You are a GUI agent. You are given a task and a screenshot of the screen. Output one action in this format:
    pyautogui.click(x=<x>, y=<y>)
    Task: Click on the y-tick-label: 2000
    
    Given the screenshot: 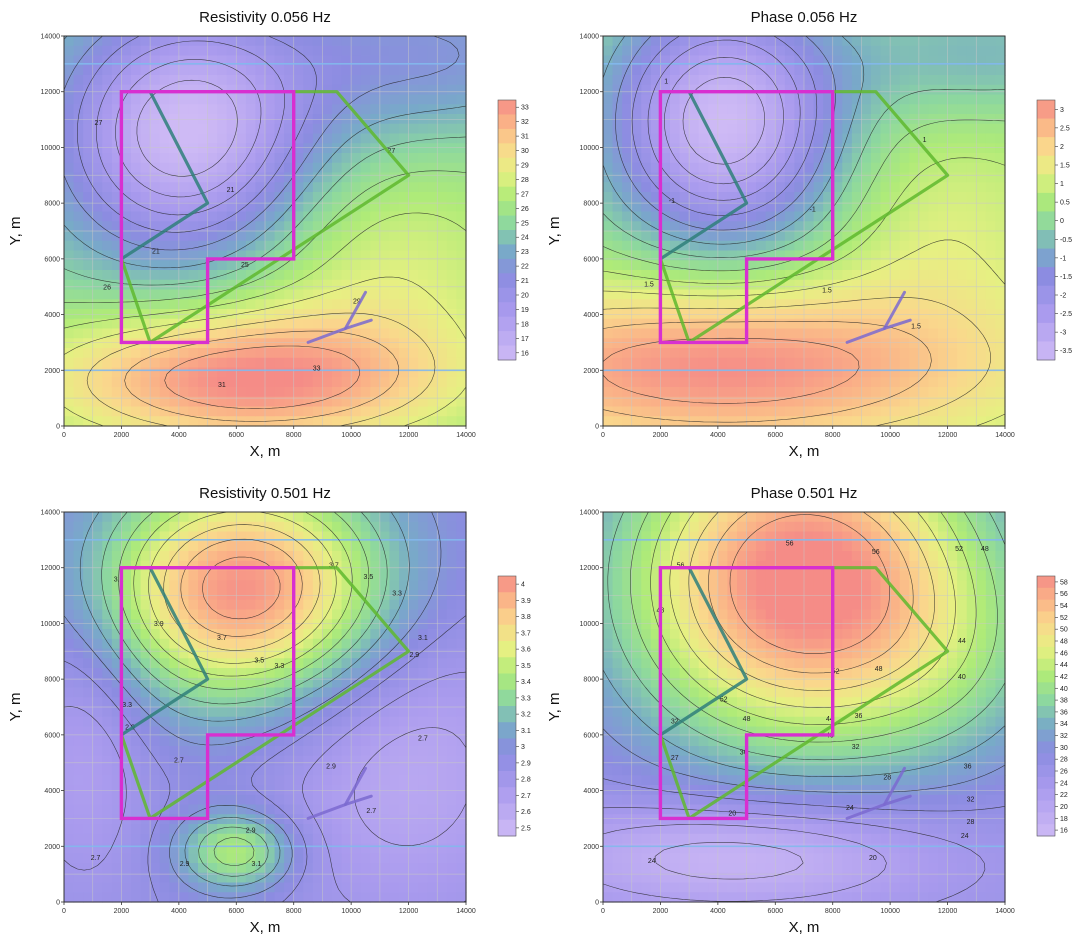 What is the action you would take?
    pyautogui.click(x=591, y=371)
    